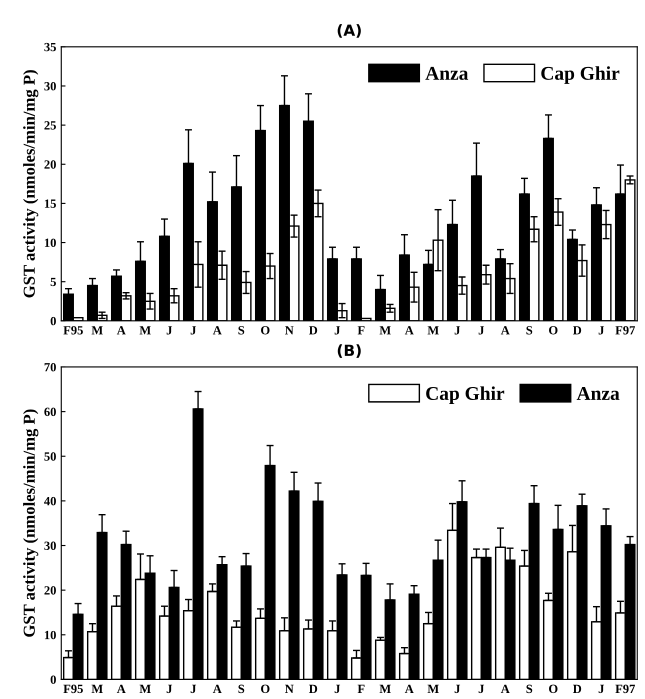 This screenshot has width=645, height=699. What do you see at coordinates (50, 501) in the screenshot?
I see `y-tick-label: 40` at bounding box center [50, 501].